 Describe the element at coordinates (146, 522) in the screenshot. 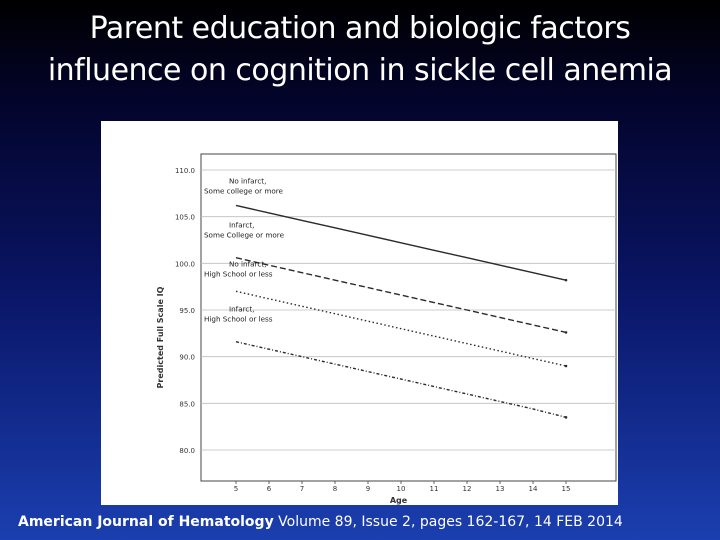

I see `citation-journal: American Journal of Hematology` at that location.